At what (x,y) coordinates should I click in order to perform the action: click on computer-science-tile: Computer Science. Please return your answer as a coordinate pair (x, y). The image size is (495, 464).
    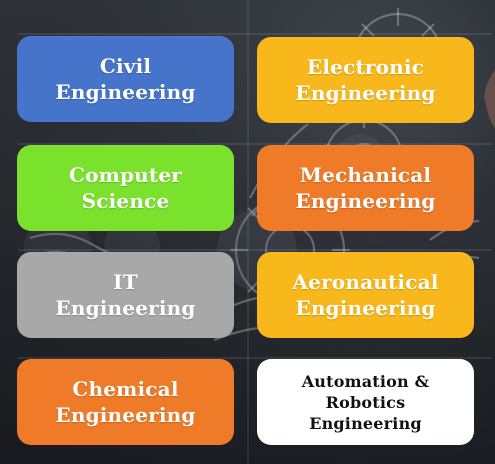
    Looking at the image, I should click on (125, 188).